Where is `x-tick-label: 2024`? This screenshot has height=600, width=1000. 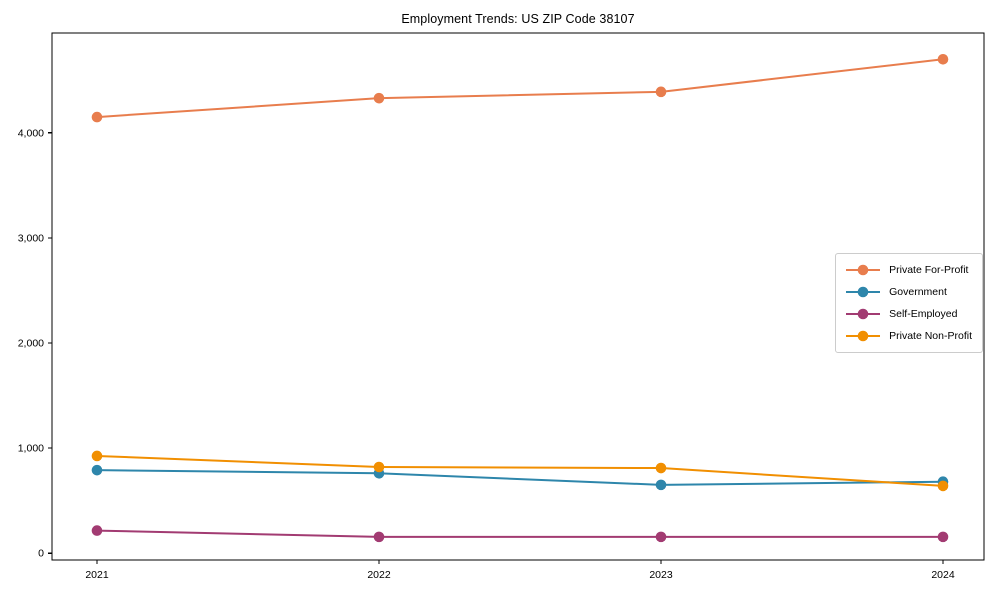
x-tick-label: 2024 is located at coordinates (943, 575).